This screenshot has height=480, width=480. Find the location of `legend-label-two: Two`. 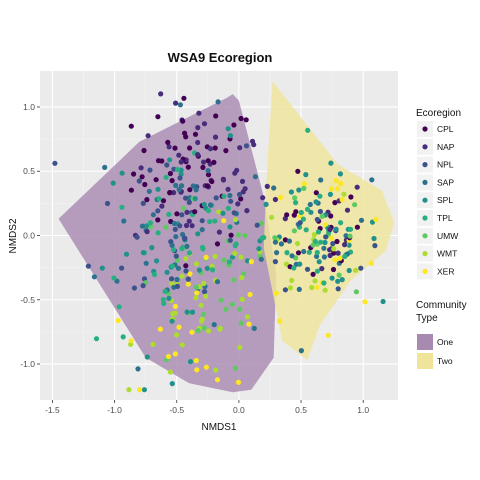

legend-label-two: Two is located at coordinates (445, 361).